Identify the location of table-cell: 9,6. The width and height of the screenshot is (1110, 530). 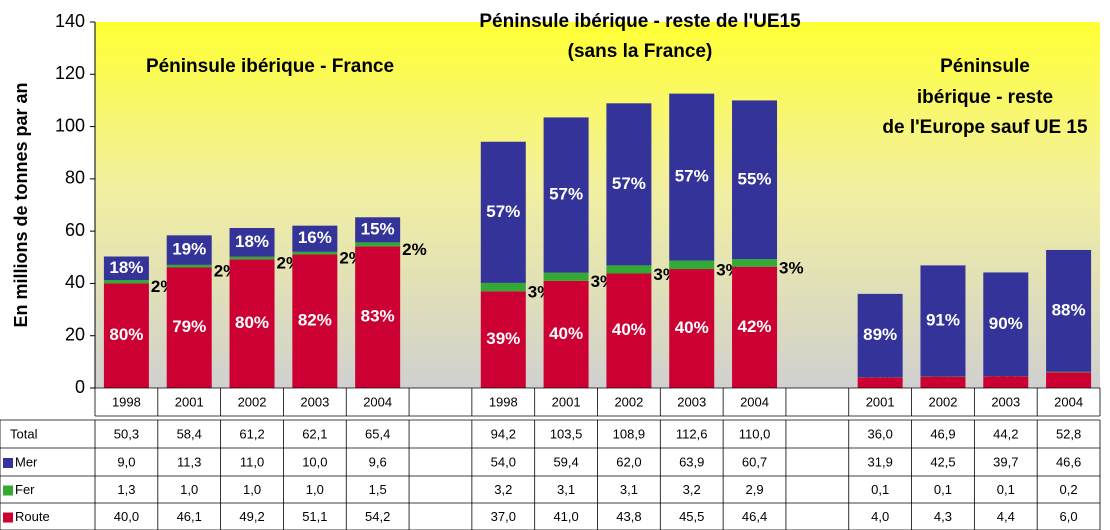
(378, 461).